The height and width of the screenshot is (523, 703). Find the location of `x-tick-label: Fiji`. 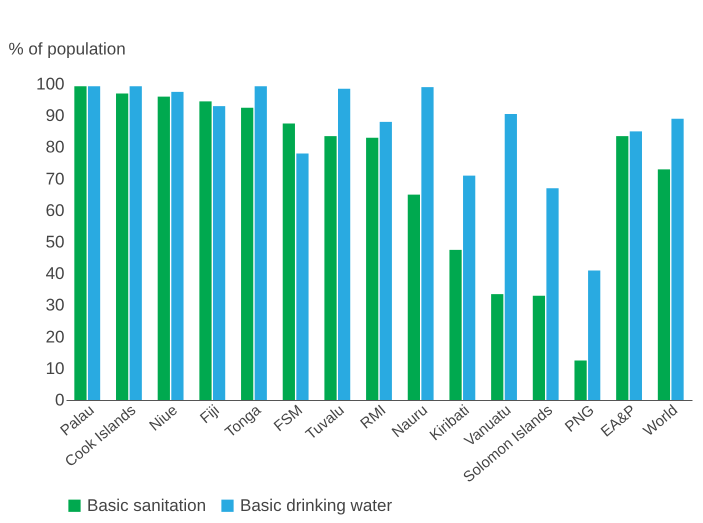

x-tick-label: Fiji is located at coordinates (209, 415).